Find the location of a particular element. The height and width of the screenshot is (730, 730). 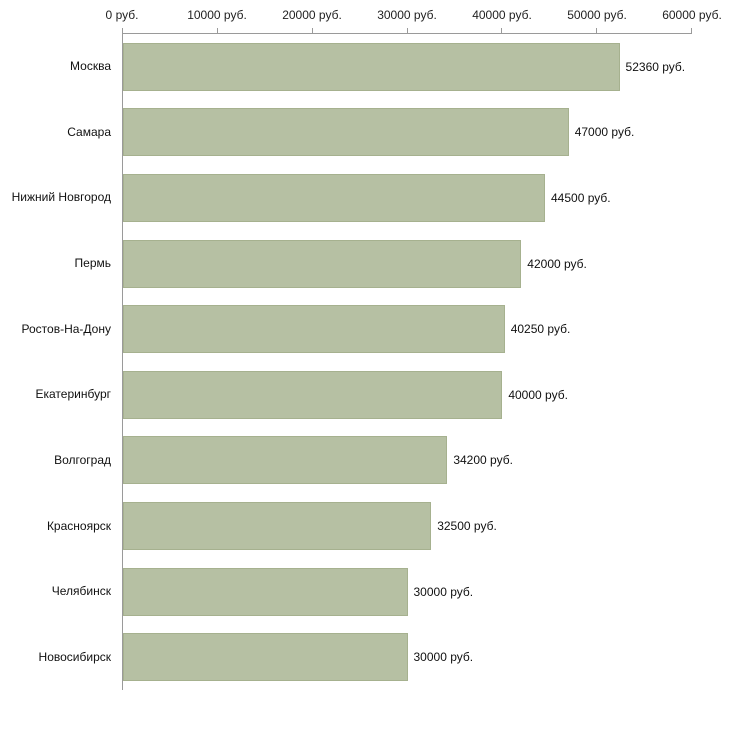

bar-row: 40000 руб. is located at coordinates (407, 395).